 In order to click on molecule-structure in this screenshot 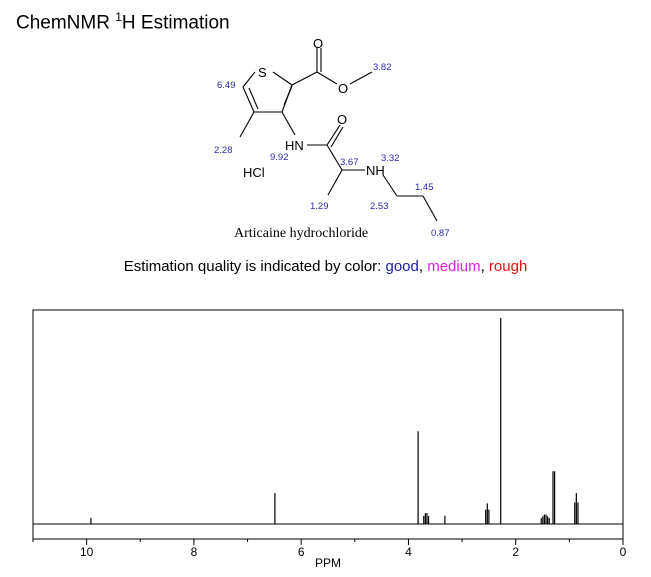, I will do `click(338, 135)`.